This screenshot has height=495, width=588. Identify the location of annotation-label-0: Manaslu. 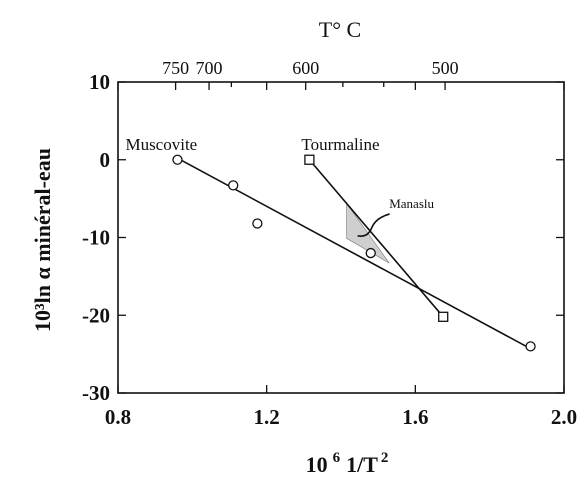
(411, 203).